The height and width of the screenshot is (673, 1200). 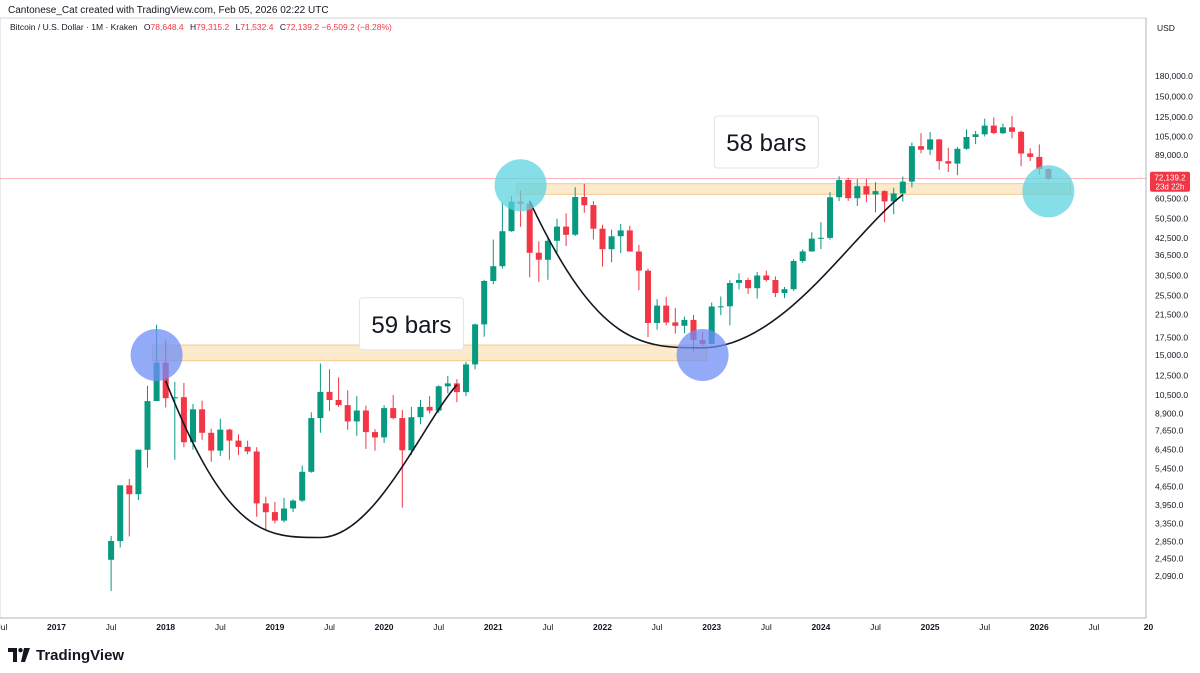 What do you see at coordinates (411, 324) in the screenshot?
I see `bars-count-callout: 59 bars` at bounding box center [411, 324].